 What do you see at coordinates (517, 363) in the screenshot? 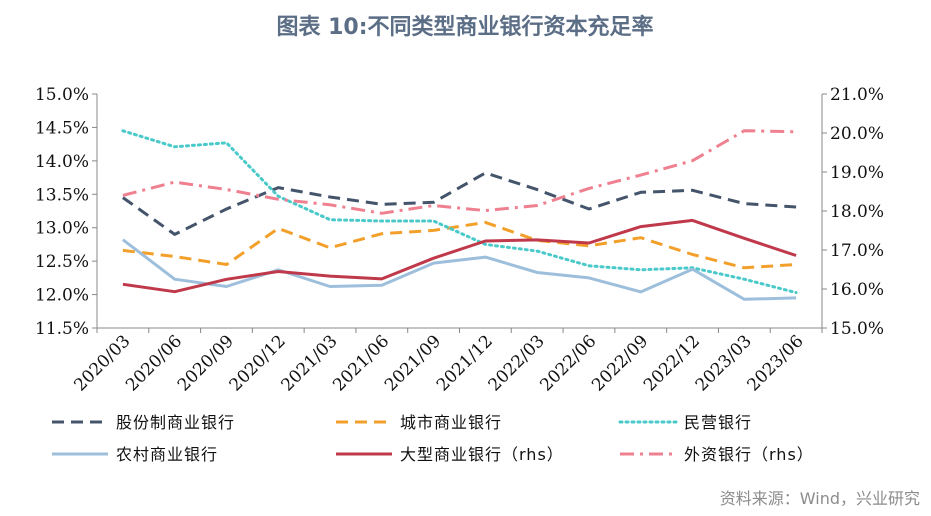
I see `x-tick-label: 2022/03` at bounding box center [517, 363].